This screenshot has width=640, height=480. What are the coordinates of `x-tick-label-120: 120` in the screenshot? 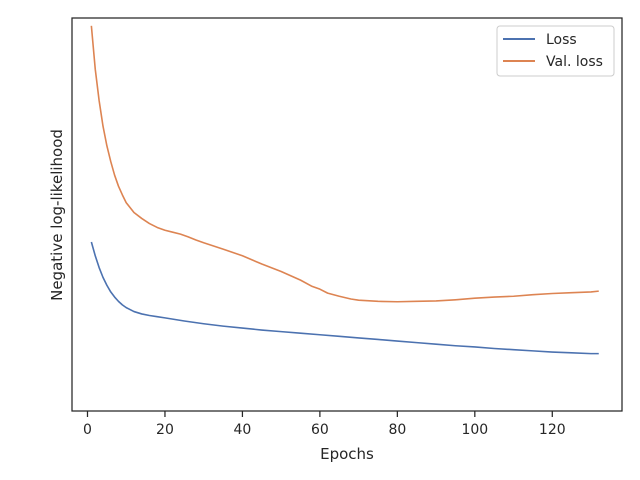 It's located at (552, 430).